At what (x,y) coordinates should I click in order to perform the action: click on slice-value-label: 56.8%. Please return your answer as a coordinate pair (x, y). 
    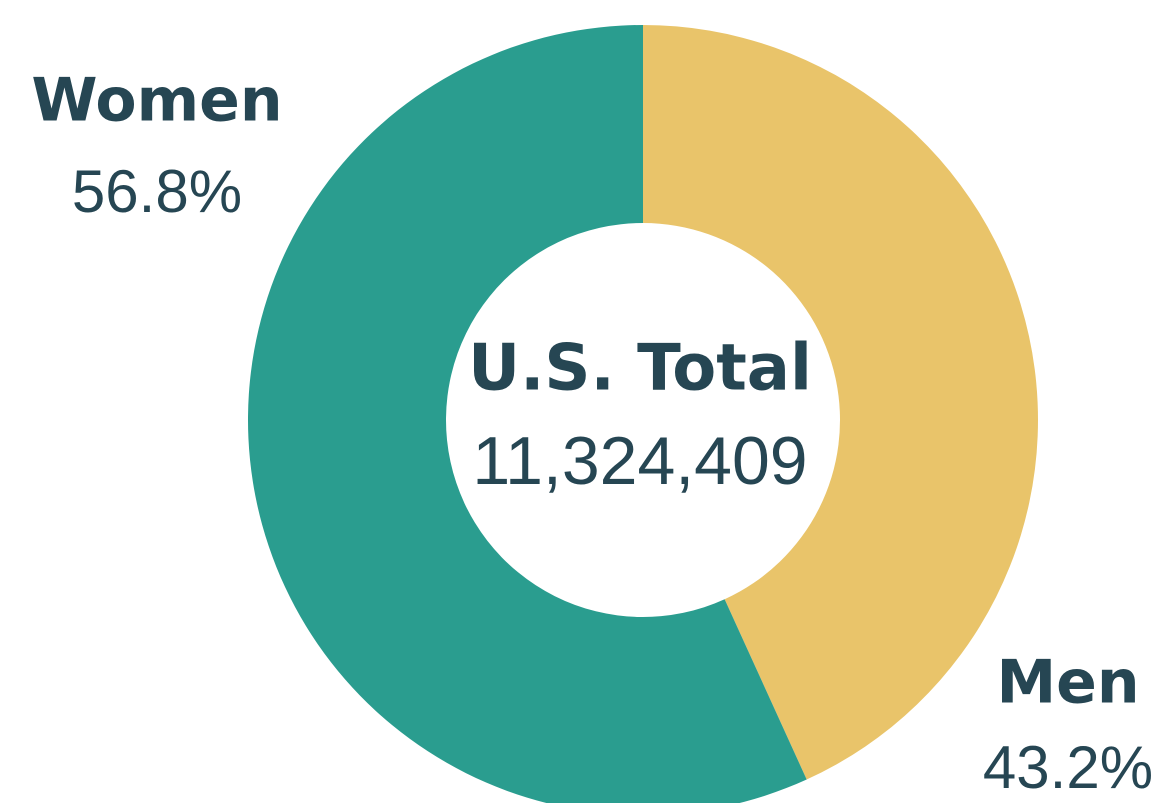
    Looking at the image, I should click on (157, 191).